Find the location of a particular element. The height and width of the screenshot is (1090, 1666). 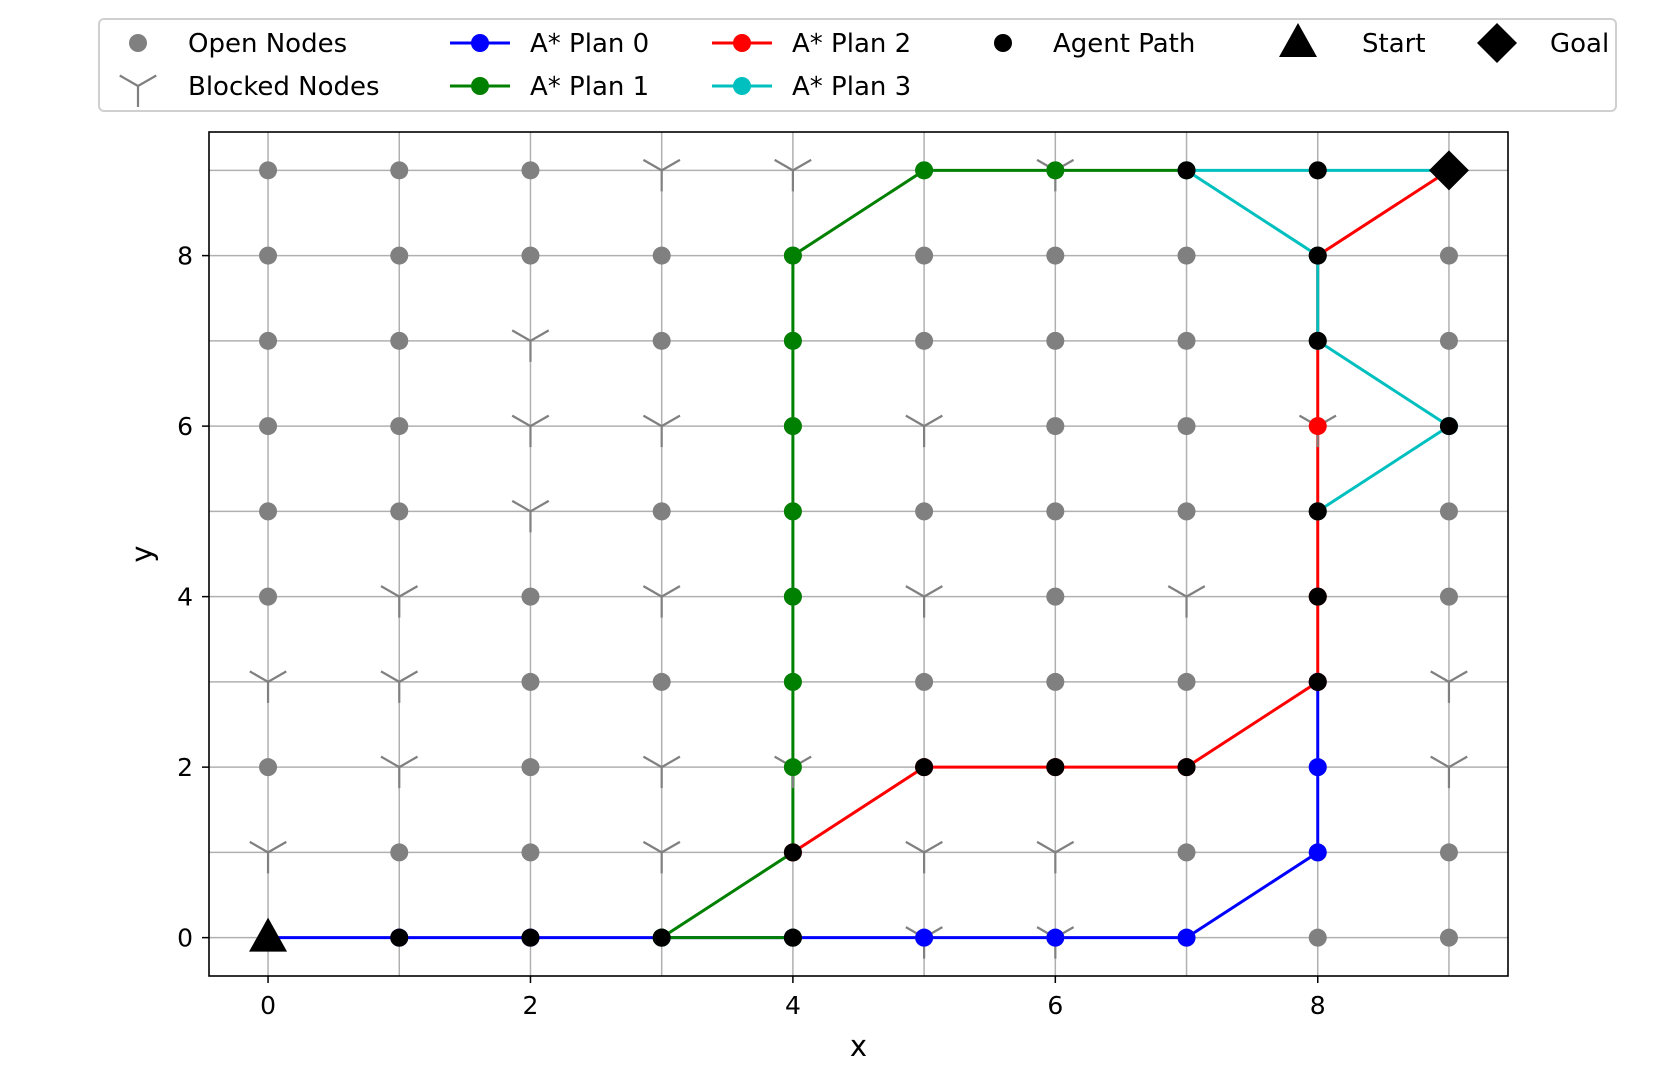

legend-label: Agent Path is located at coordinates (1124, 44).